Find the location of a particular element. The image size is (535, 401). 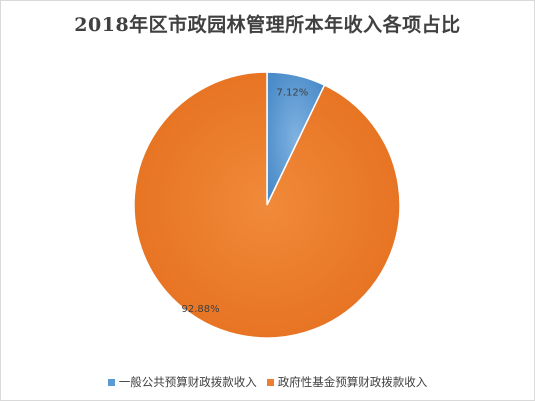

data-label-government-fund: 92.88% is located at coordinates (201, 309).